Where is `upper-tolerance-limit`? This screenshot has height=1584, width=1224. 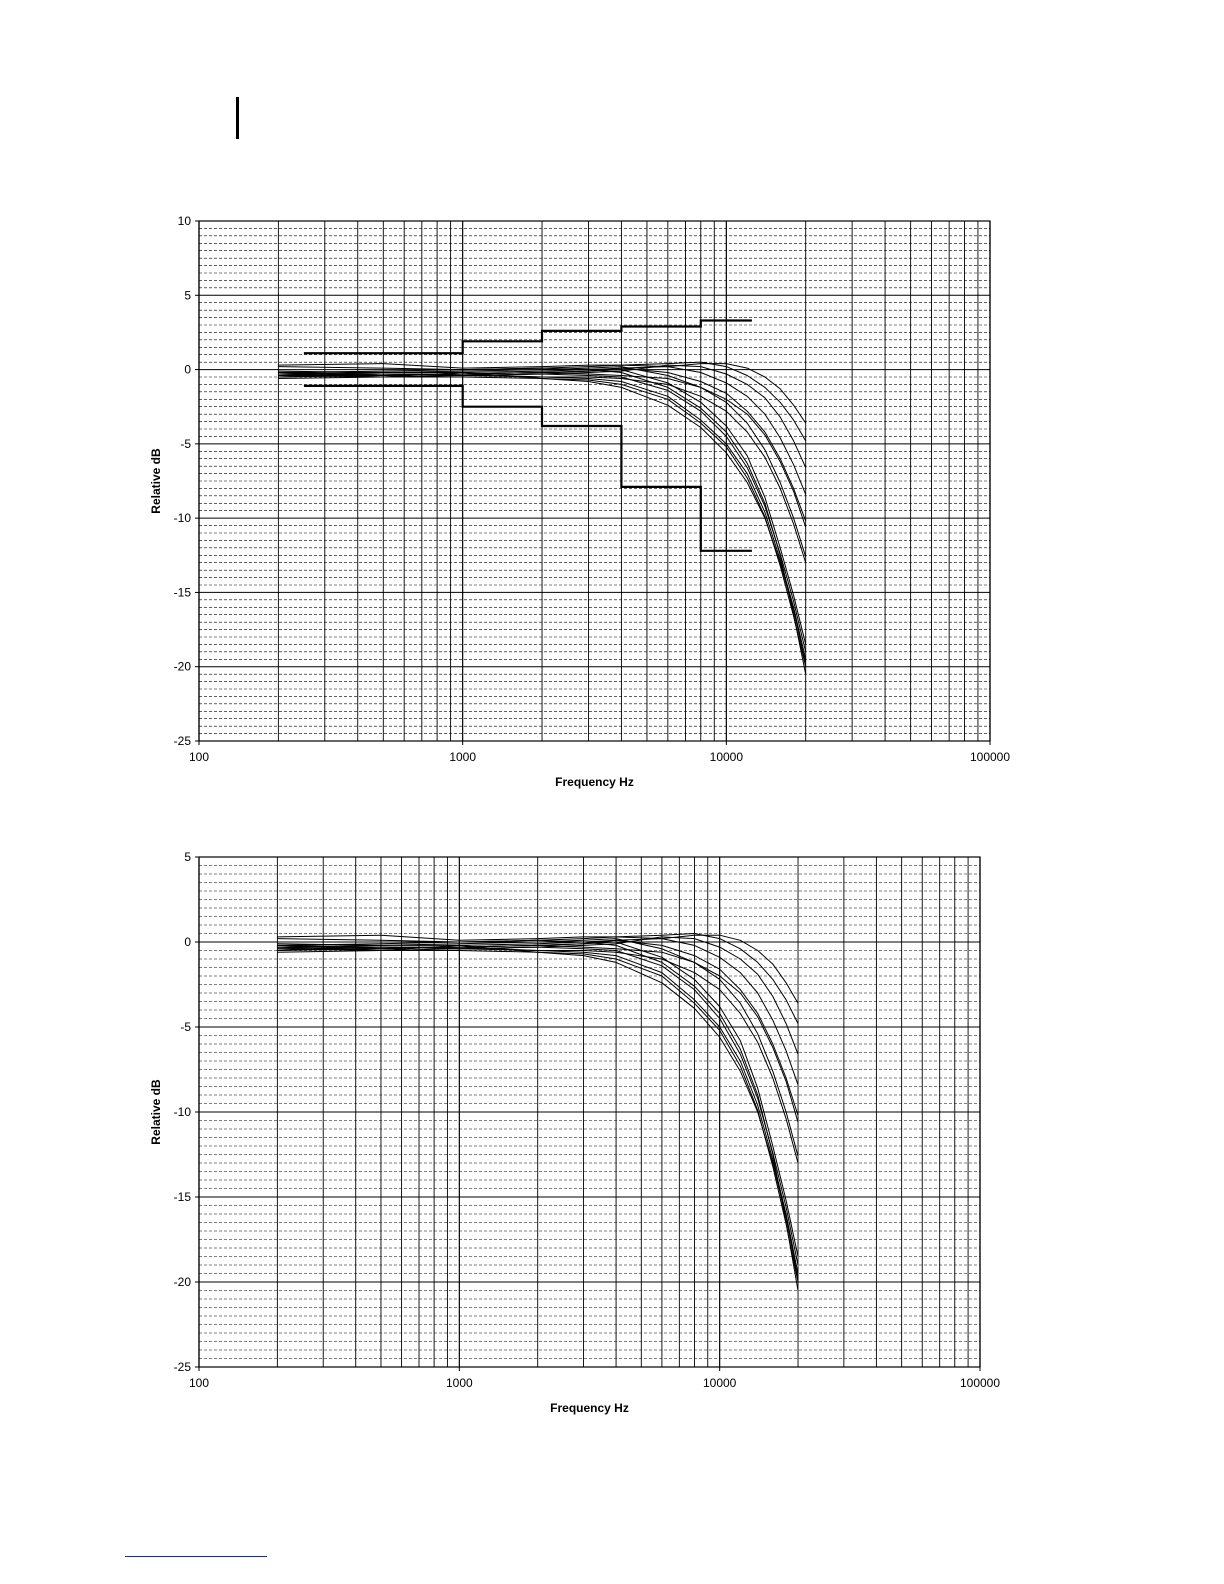 upper-tolerance-limit is located at coordinates (527, 337).